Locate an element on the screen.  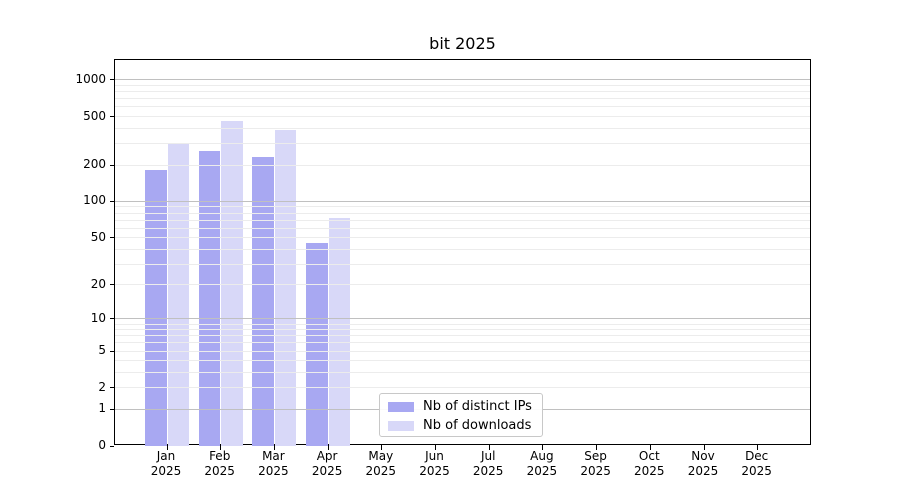
x-tick-label-apr: Apr 2025 is located at coordinates (327, 464).